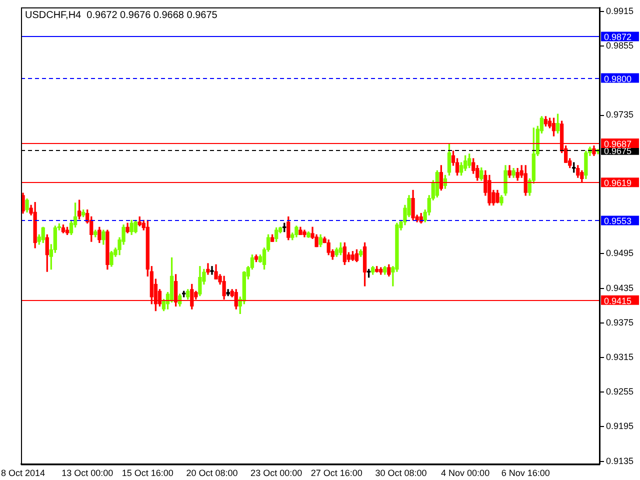  What do you see at coordinates (88, 473) in the screenshot?
I see `x-tick-label: 13 Oct 00:00` at bounding box center [88, 473].